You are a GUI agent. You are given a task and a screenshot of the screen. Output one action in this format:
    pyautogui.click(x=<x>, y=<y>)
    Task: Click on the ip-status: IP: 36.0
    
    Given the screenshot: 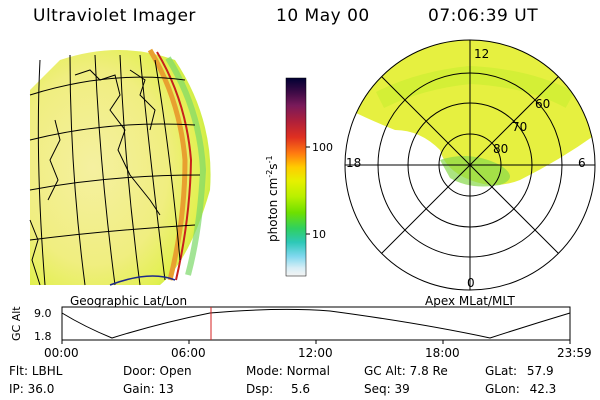 What is the action you would take?
    pyautogui.click(x=32, y=389)
    